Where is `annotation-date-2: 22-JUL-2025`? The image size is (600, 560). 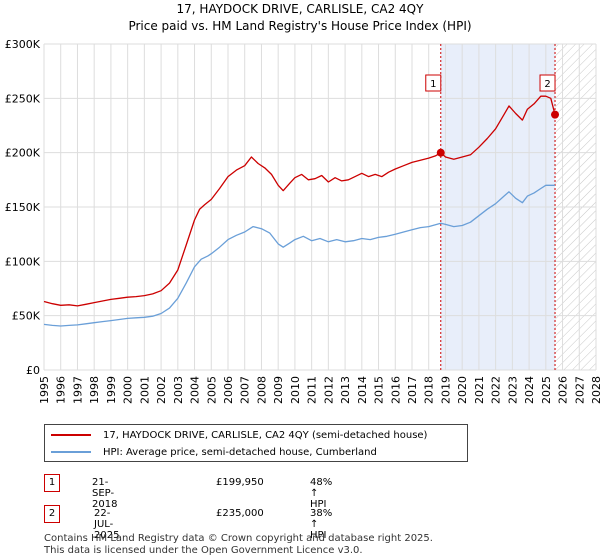 annotation-date-2: 22-JUL-2025 is located at coordinates (107, 524).